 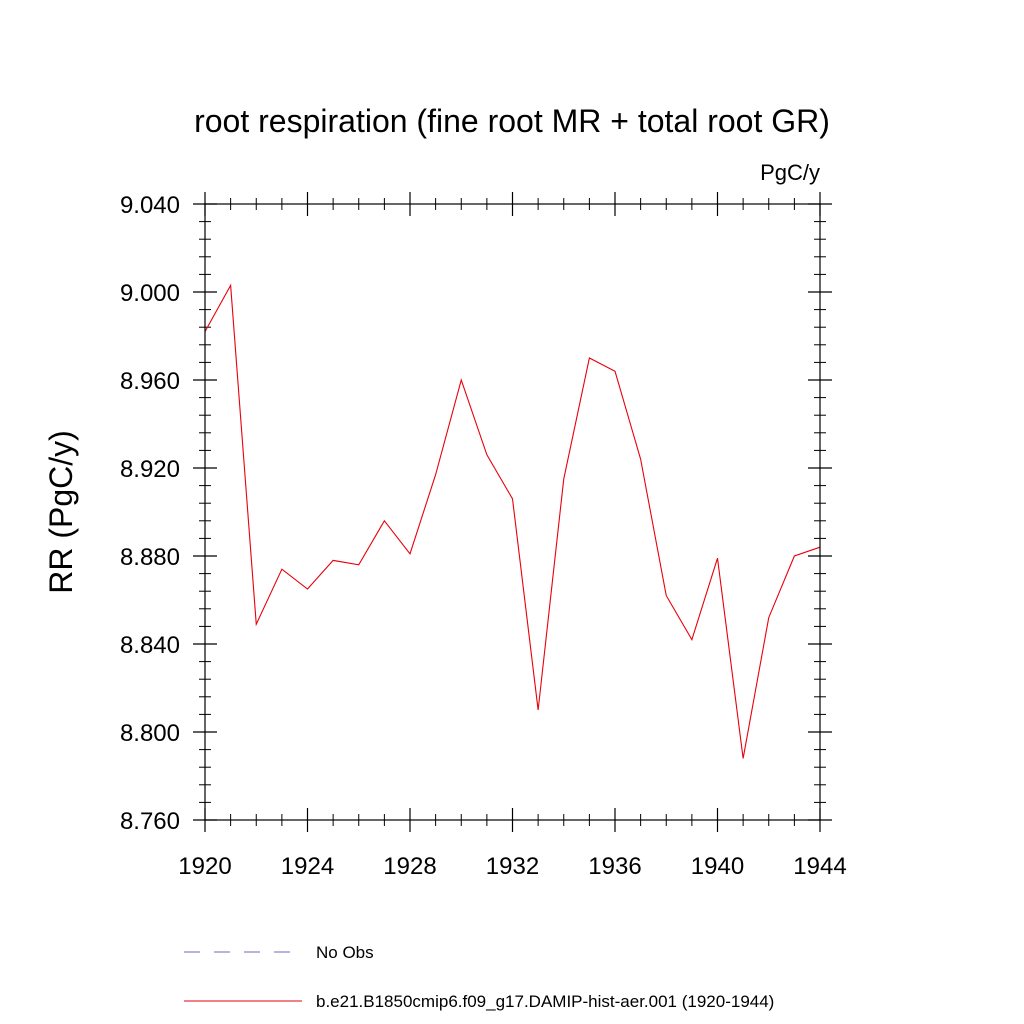 What do you see at coordinates (717, 866) in the screenshot?
I see `x-tick-label: 1940` at bounding box center [717, 866].